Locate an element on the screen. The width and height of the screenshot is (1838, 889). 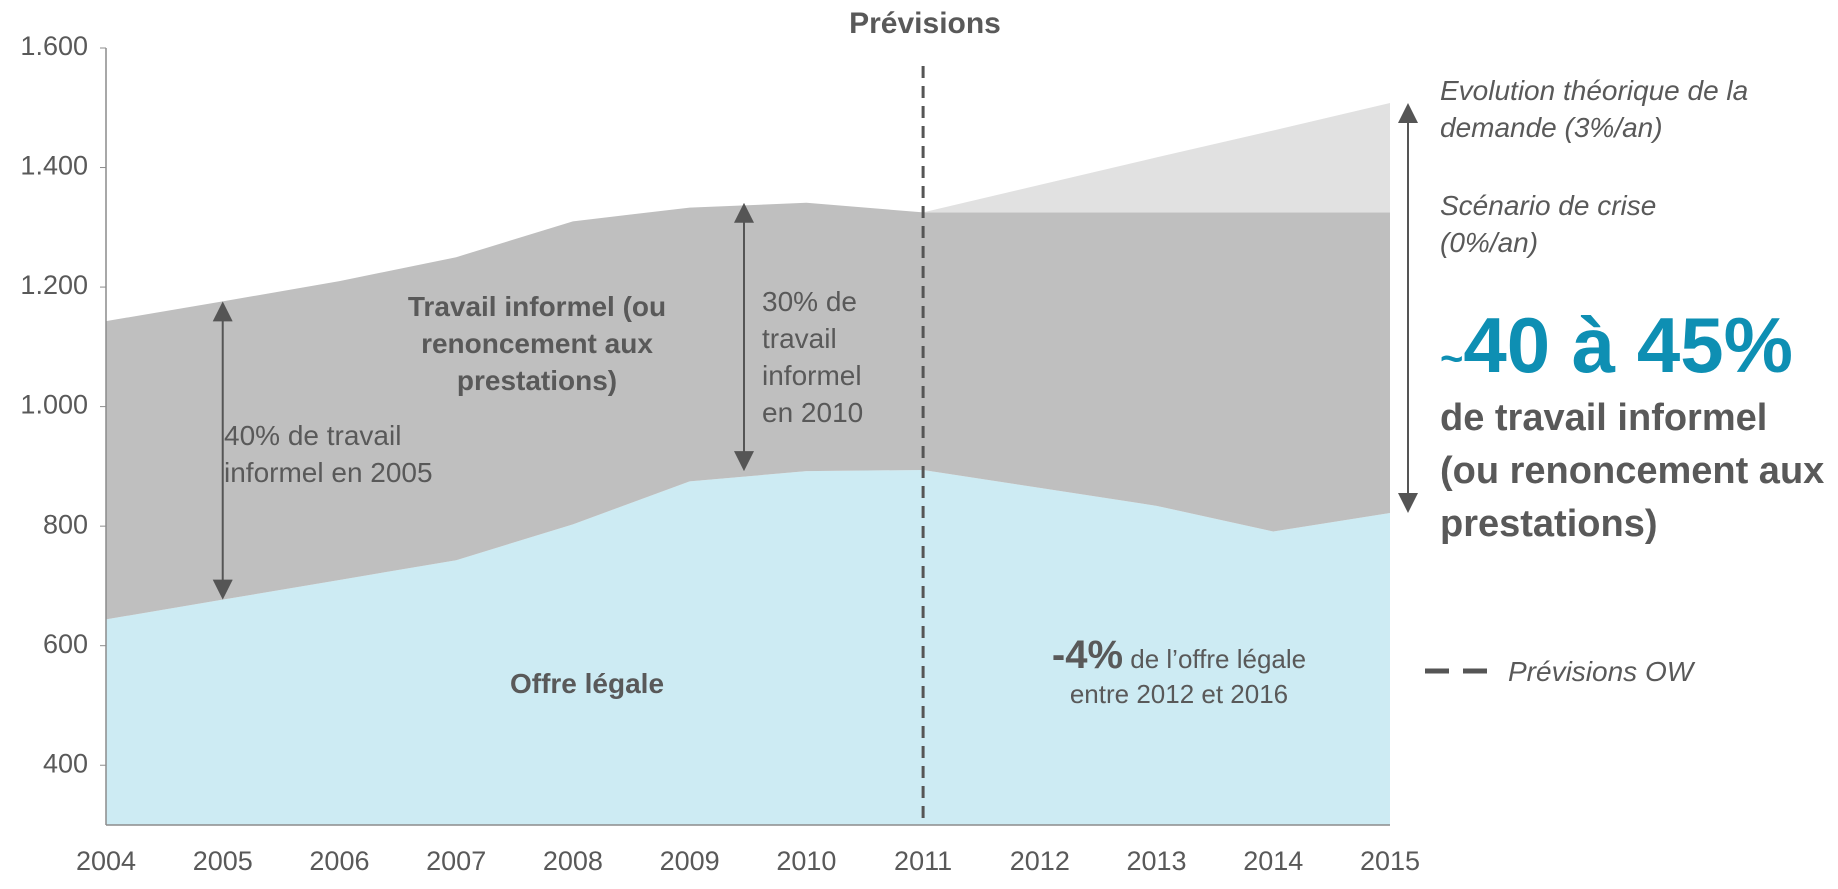
area is located at coordinates (1156, 157).